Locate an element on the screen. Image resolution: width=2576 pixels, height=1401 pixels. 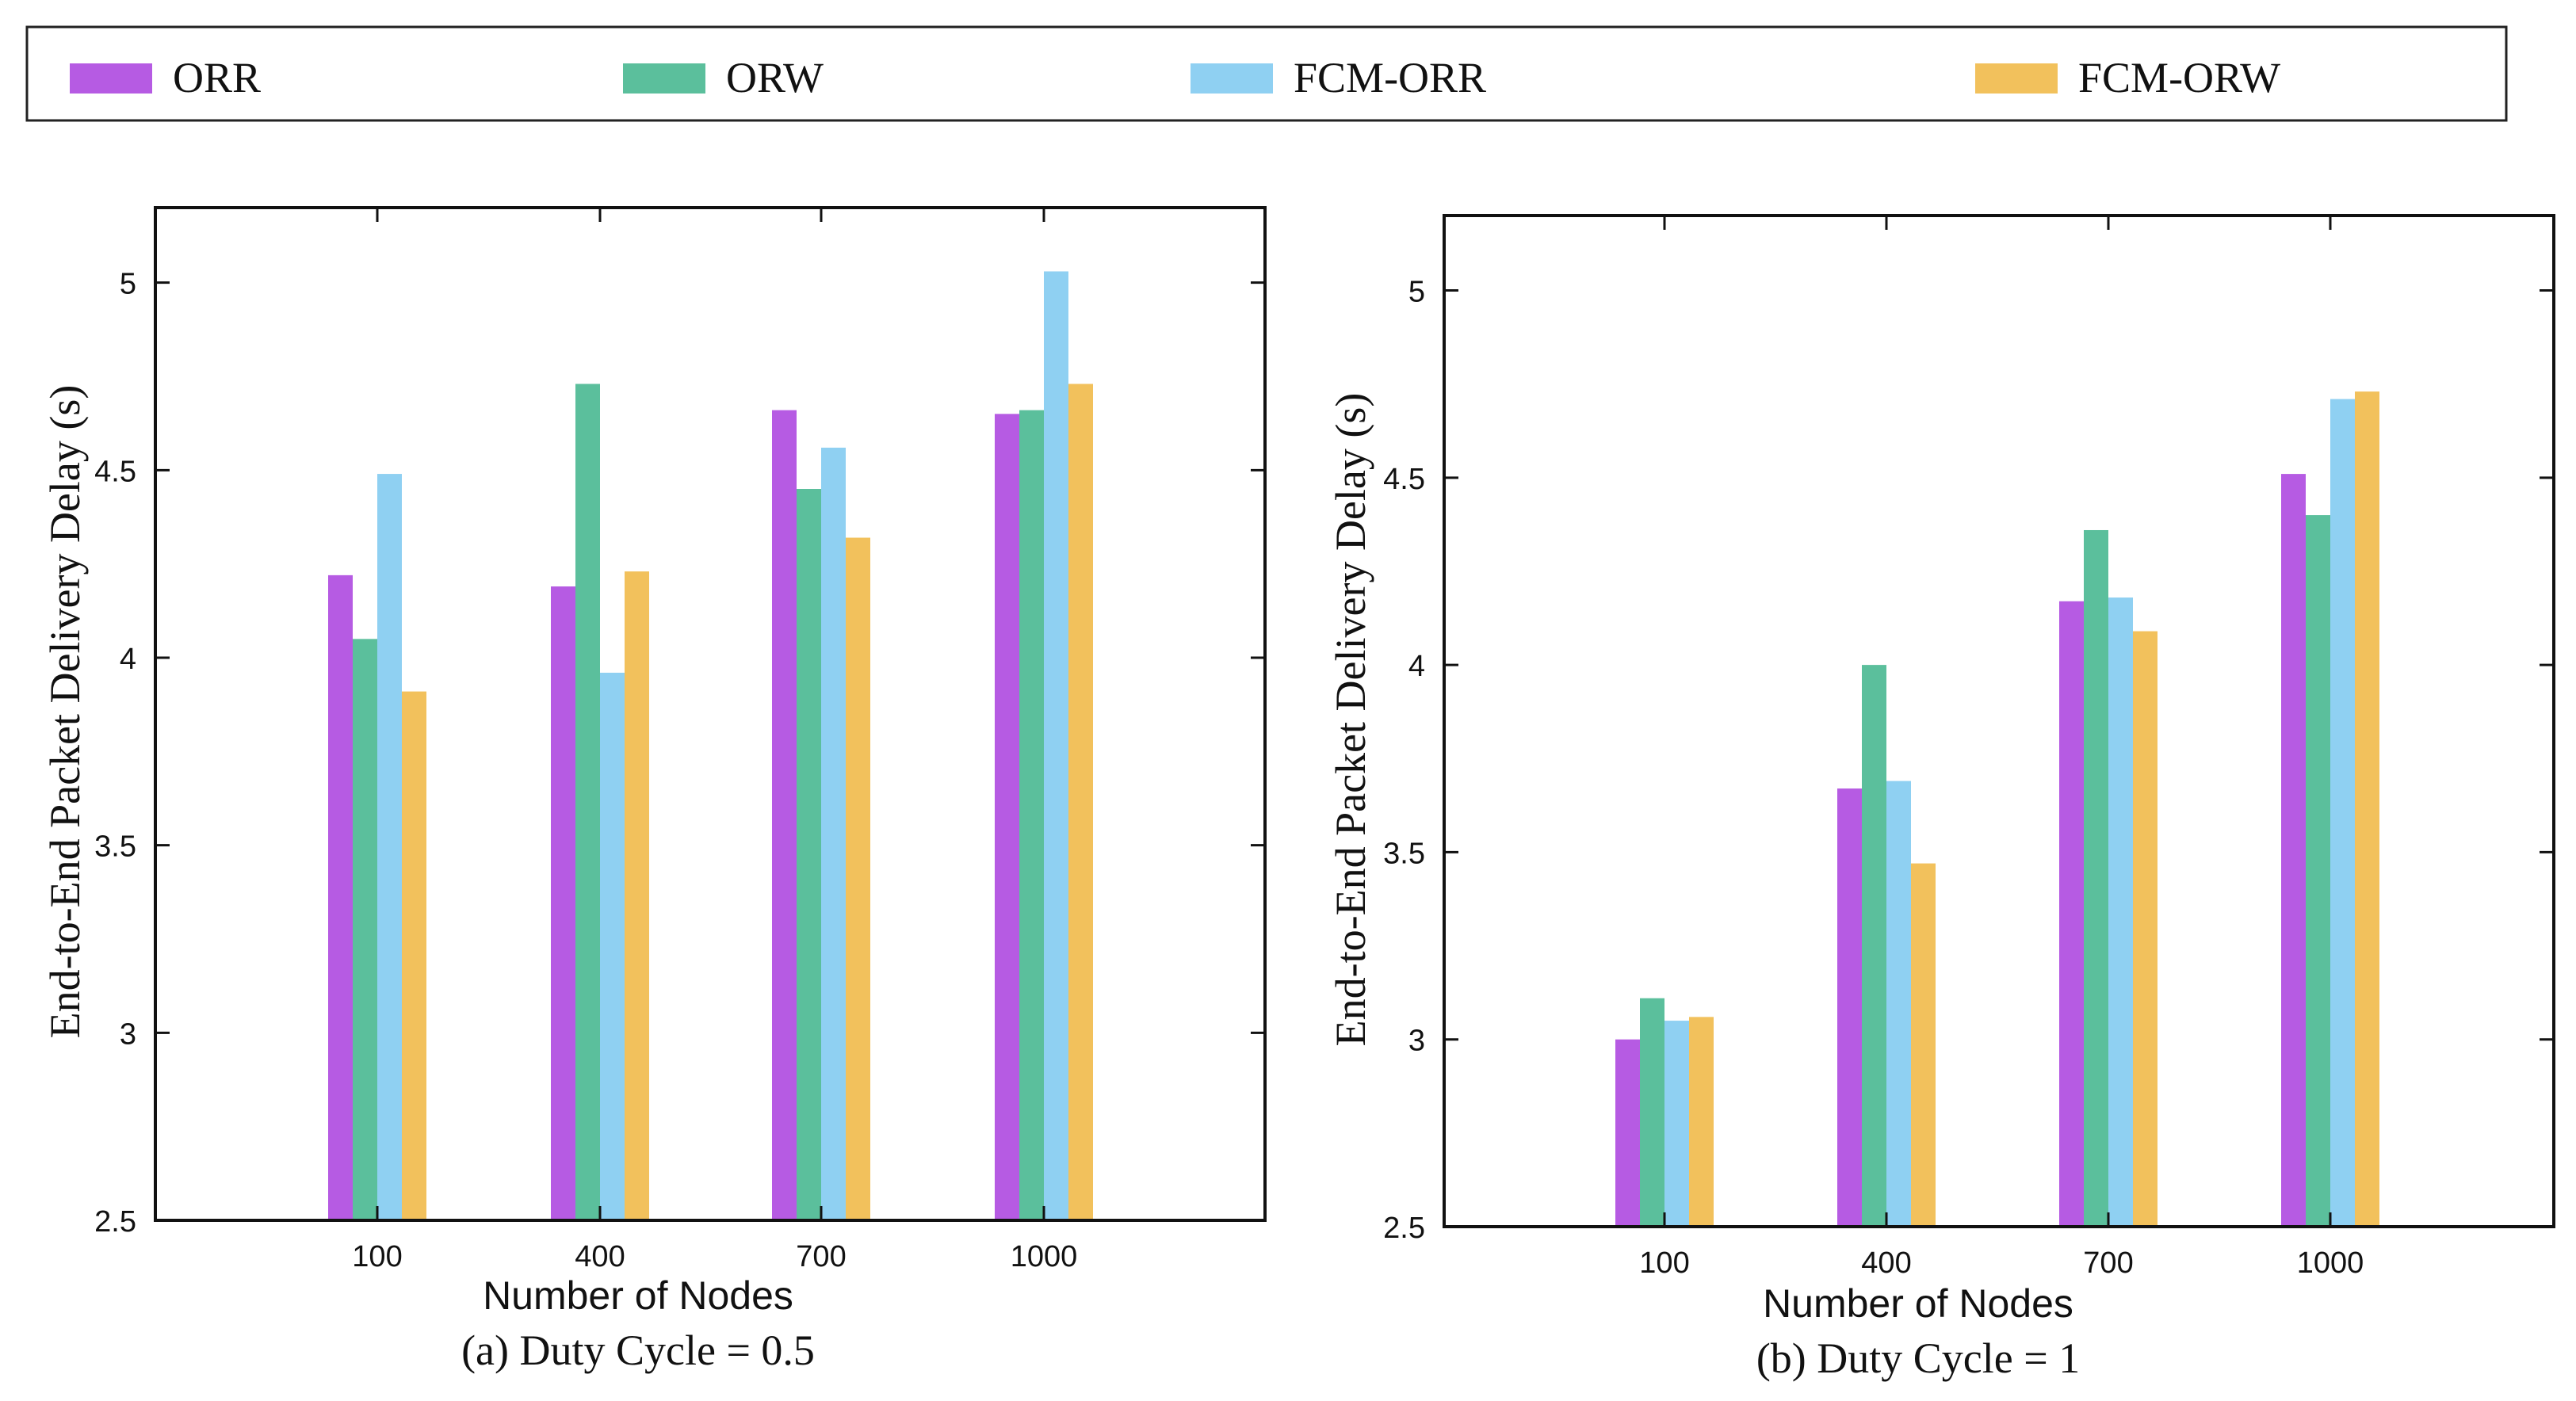
legend-swatch-fcm-orw is located at coordinates (2016, 78).